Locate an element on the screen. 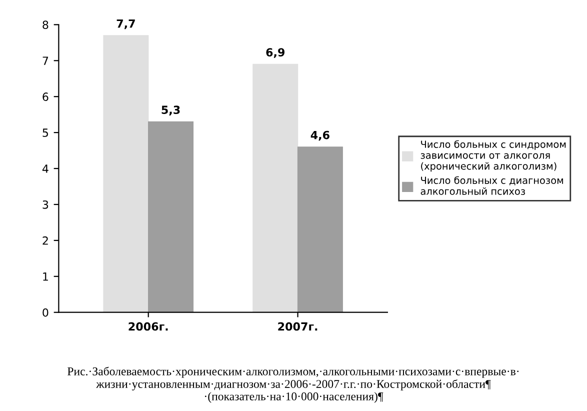 The height and width of the screenshot is (411, 587). y-tick-label: 3 is located at coordinates (45, 204).